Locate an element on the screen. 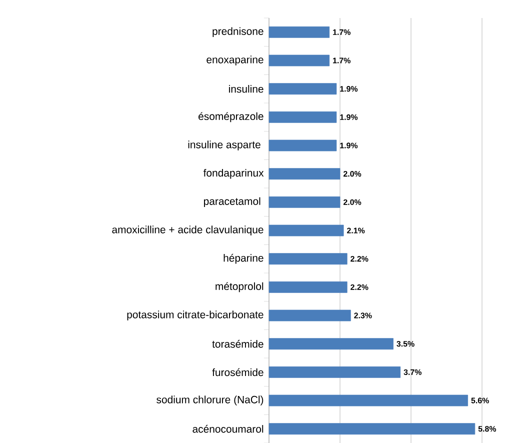 Image resolution: width=512 pixels, height=443 pixels. y-tick-label: amoxicilline + acide clavulanique is located at coordinates (188, 231).